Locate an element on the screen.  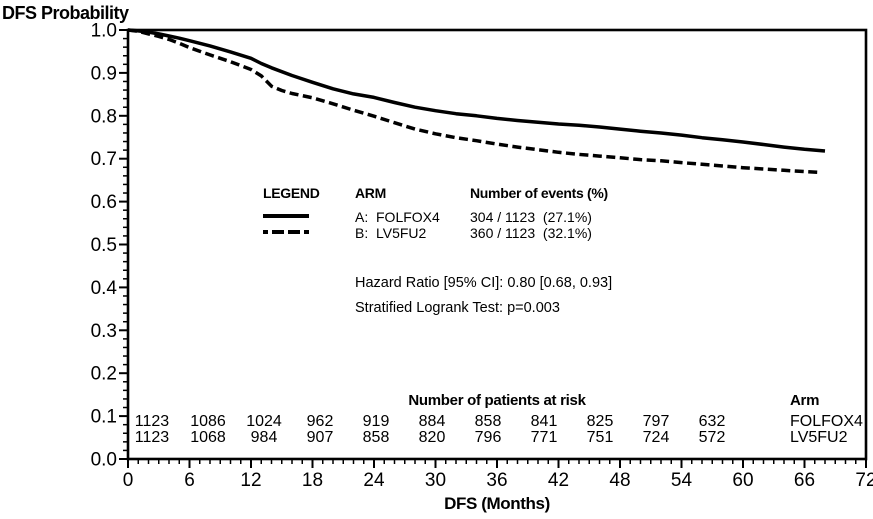
logrank-test-text: Stratified Logrank Test: p=0.003 is located at coordinates (457, 308).